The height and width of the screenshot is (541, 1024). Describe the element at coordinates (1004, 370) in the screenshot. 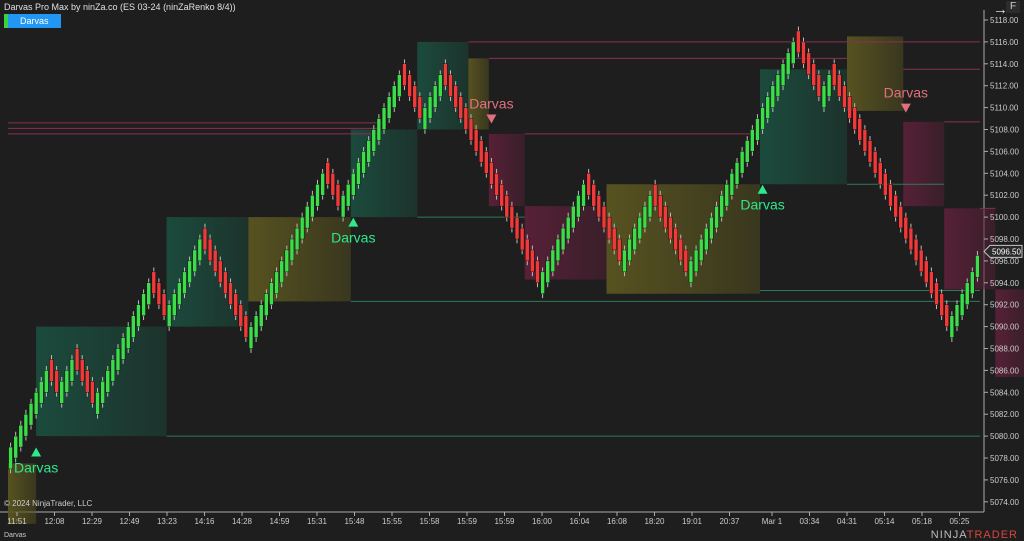

I see `y-tick-label: 5086.00` at that location.